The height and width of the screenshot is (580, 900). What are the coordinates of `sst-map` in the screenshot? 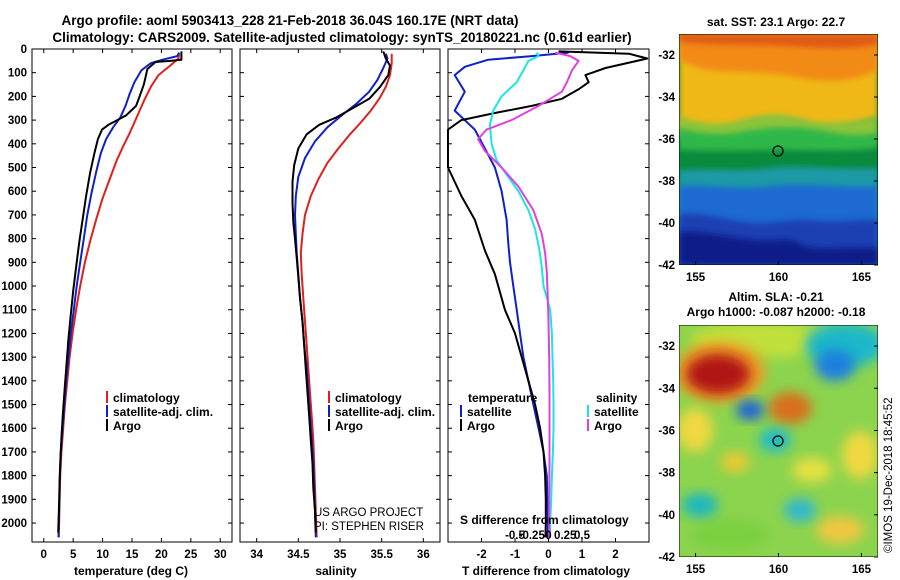 It's located at (778, 149).